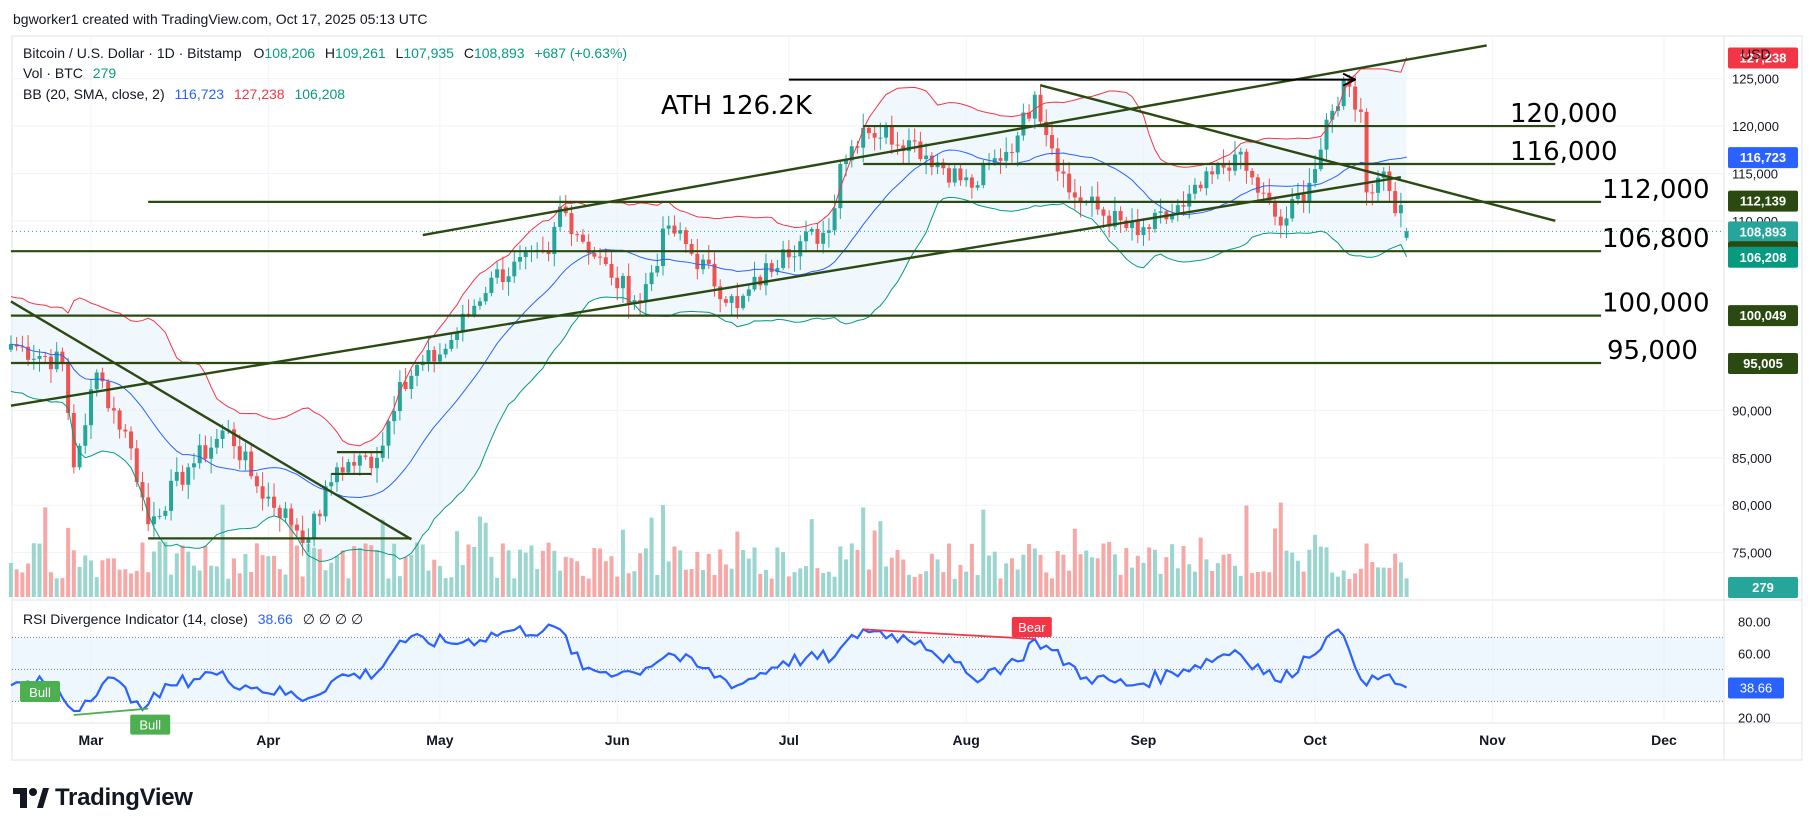  I want to click on volume-bars, so click(708, 549).